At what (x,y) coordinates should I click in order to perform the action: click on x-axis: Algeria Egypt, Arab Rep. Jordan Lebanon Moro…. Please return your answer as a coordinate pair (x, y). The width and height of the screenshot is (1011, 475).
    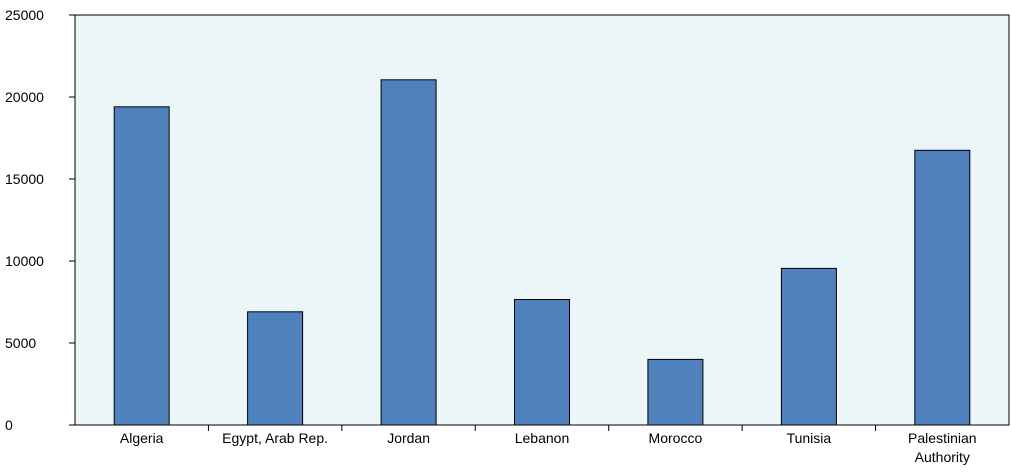
    Looking at the image, I should click on (548, 445).